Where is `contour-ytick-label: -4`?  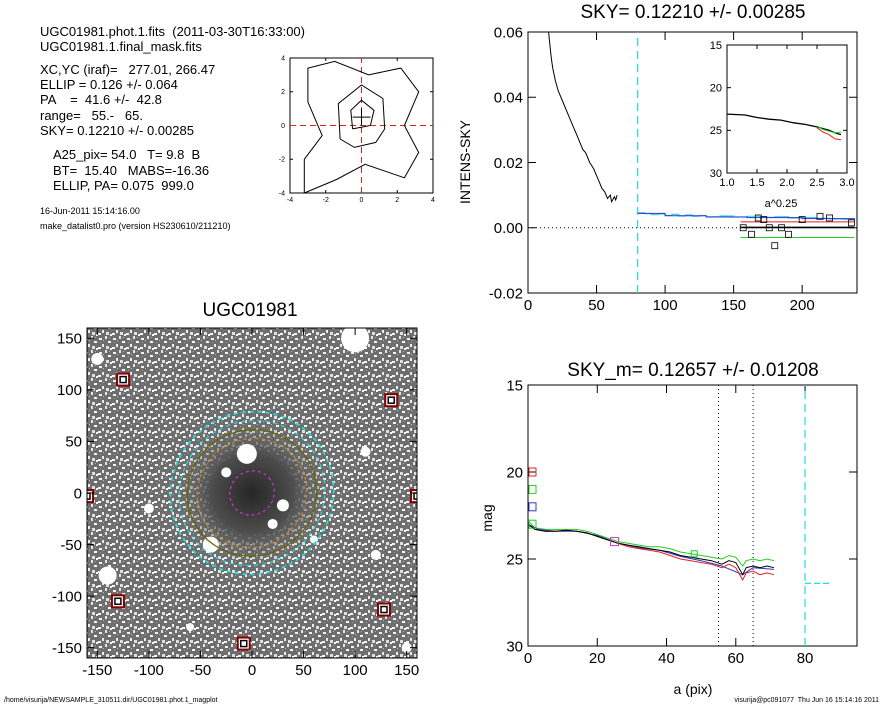 contour-ytick-label: -4 is located at coordinates (282, 193).